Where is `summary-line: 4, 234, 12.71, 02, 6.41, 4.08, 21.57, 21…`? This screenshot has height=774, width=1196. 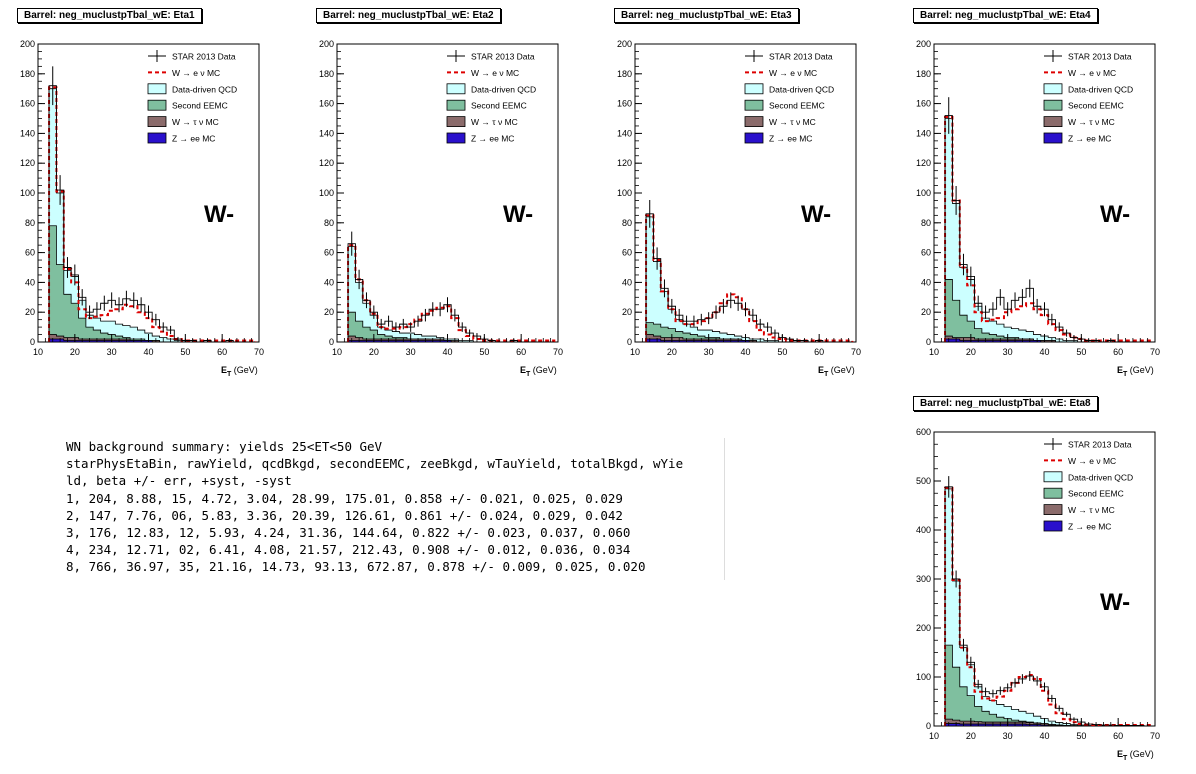 summary-line: 4, 234, 12.71, 02, 6.41, 4.08, 21.57, 21… is located at coordinates (348, 550).